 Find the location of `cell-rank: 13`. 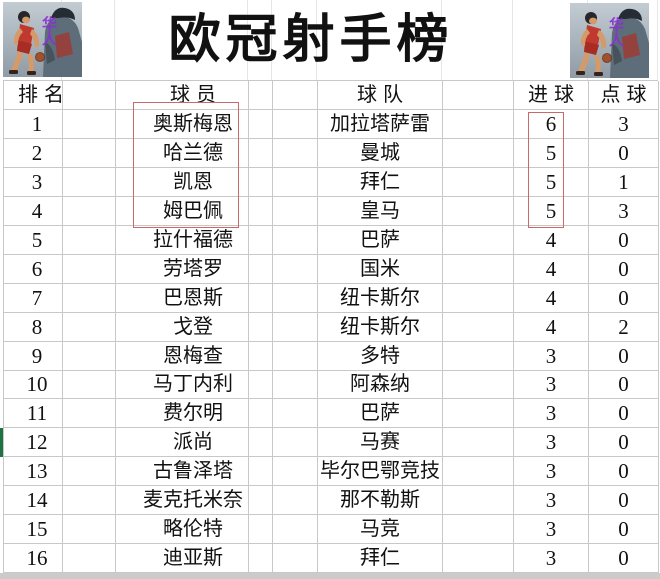

cell-rank: 13 is located at coordinates (33, 472).